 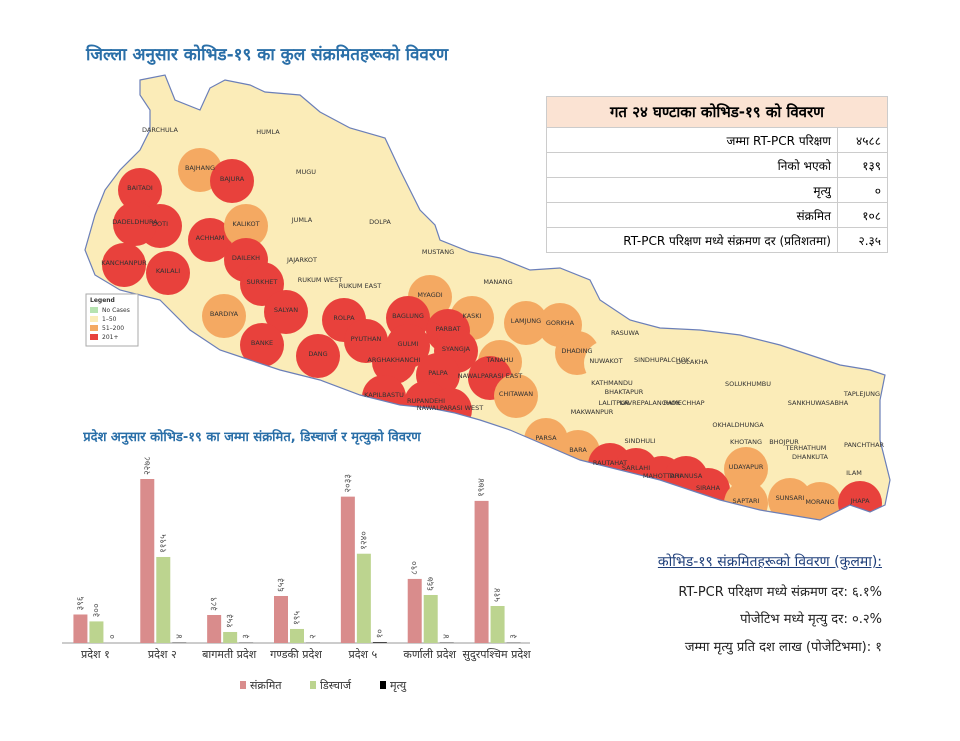 I want to click on district-label: SINDHULI, so click(x=639, y=441).